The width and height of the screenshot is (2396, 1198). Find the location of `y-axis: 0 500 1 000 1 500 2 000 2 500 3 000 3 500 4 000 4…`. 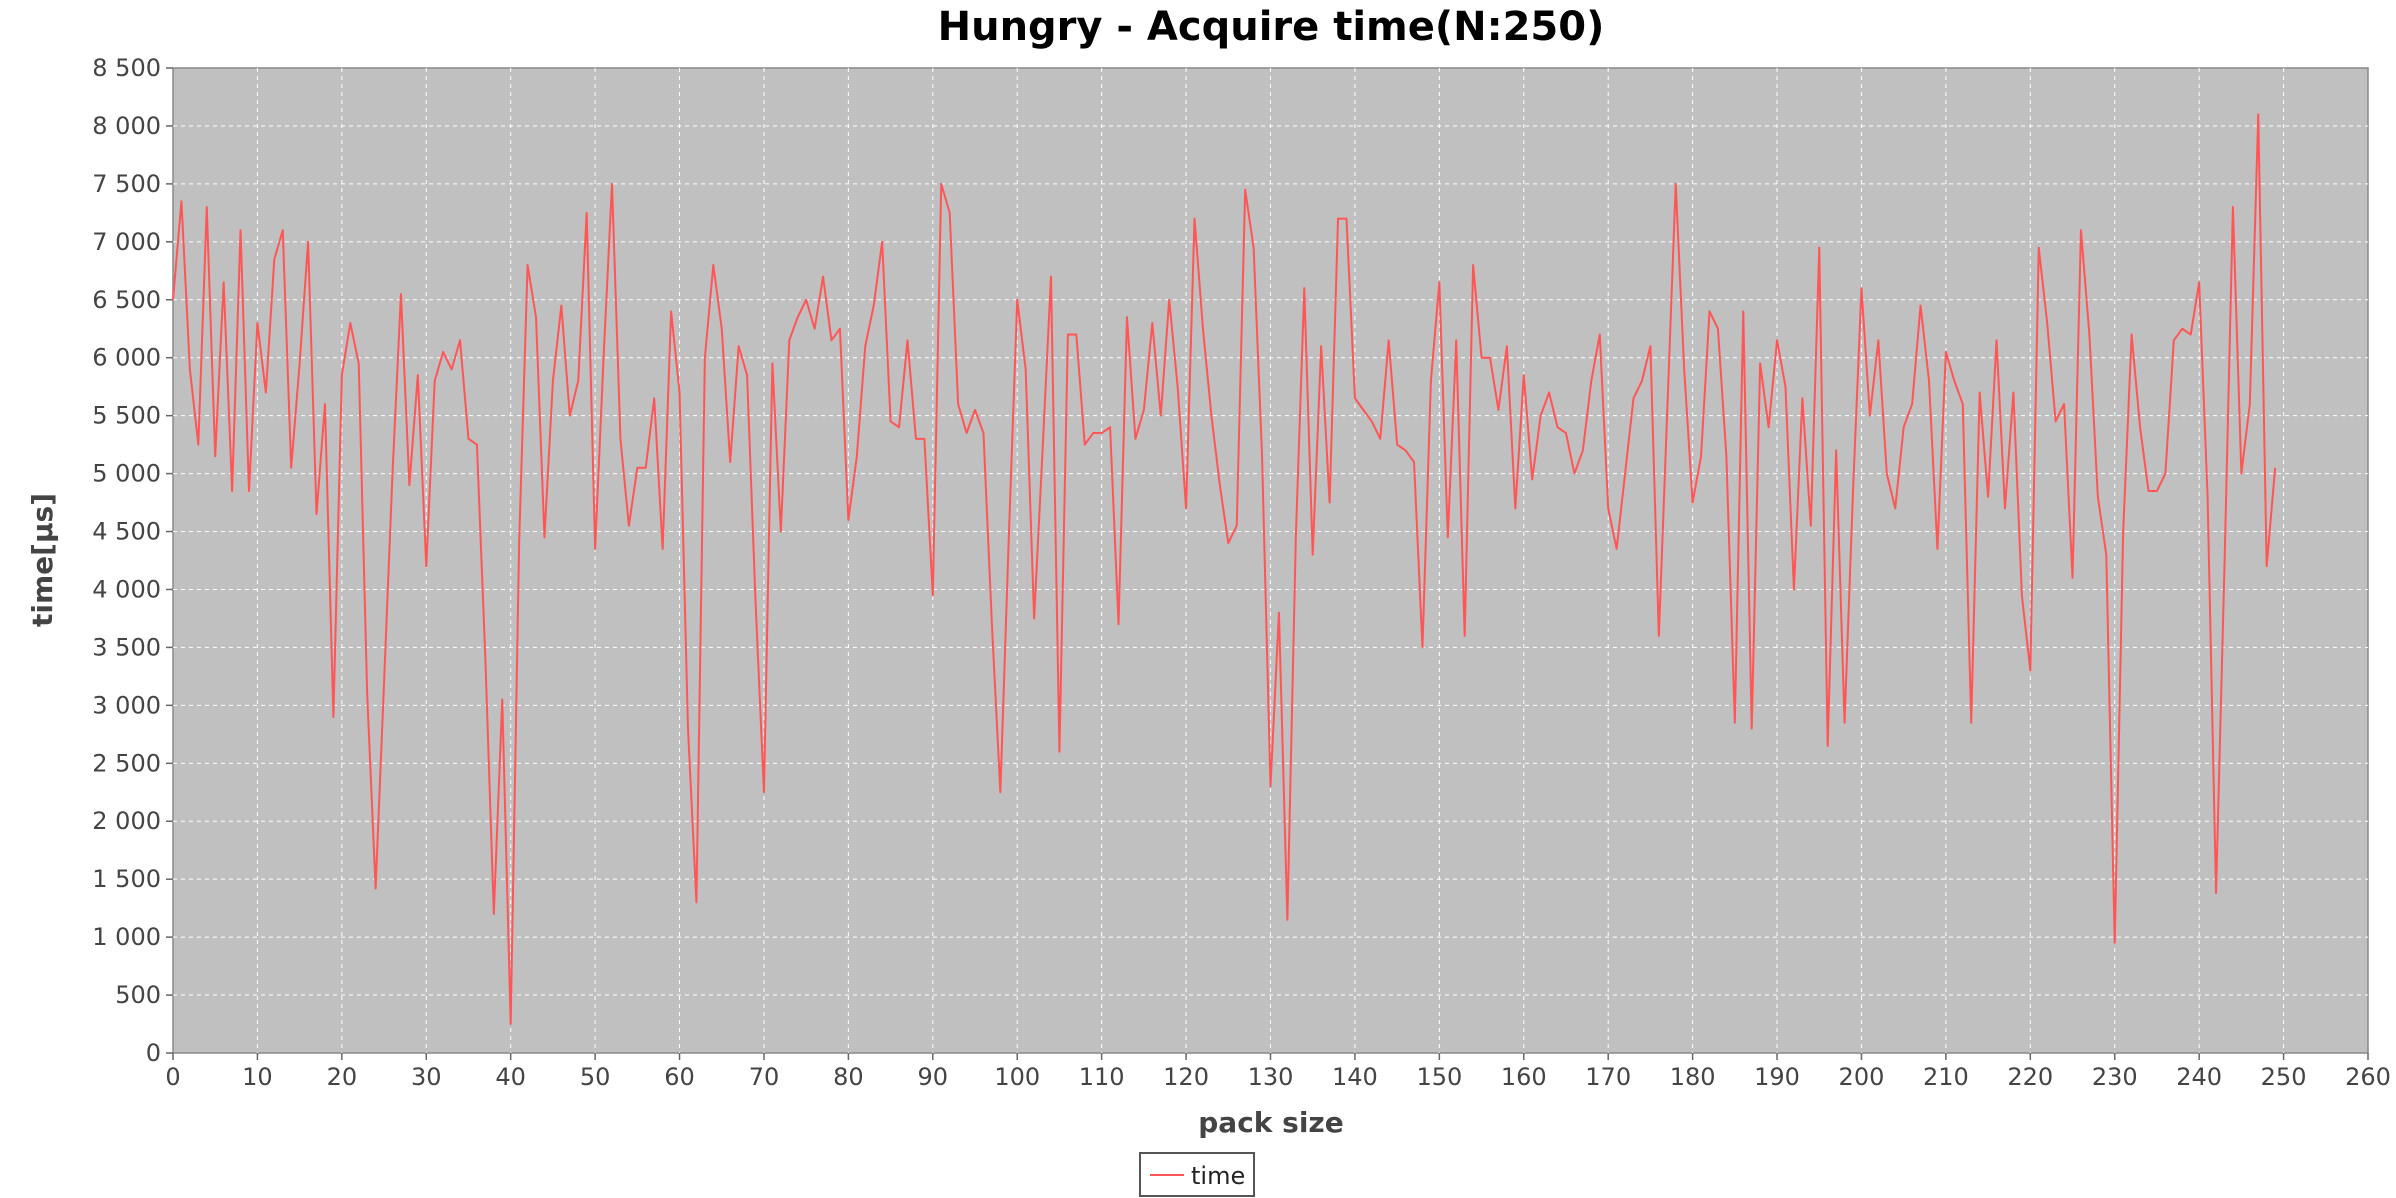

y-axis: 0 500 1 000 1 500 2 000 2 500 3 000 3 500 4 000 4… is located at coordinates (132, 560).